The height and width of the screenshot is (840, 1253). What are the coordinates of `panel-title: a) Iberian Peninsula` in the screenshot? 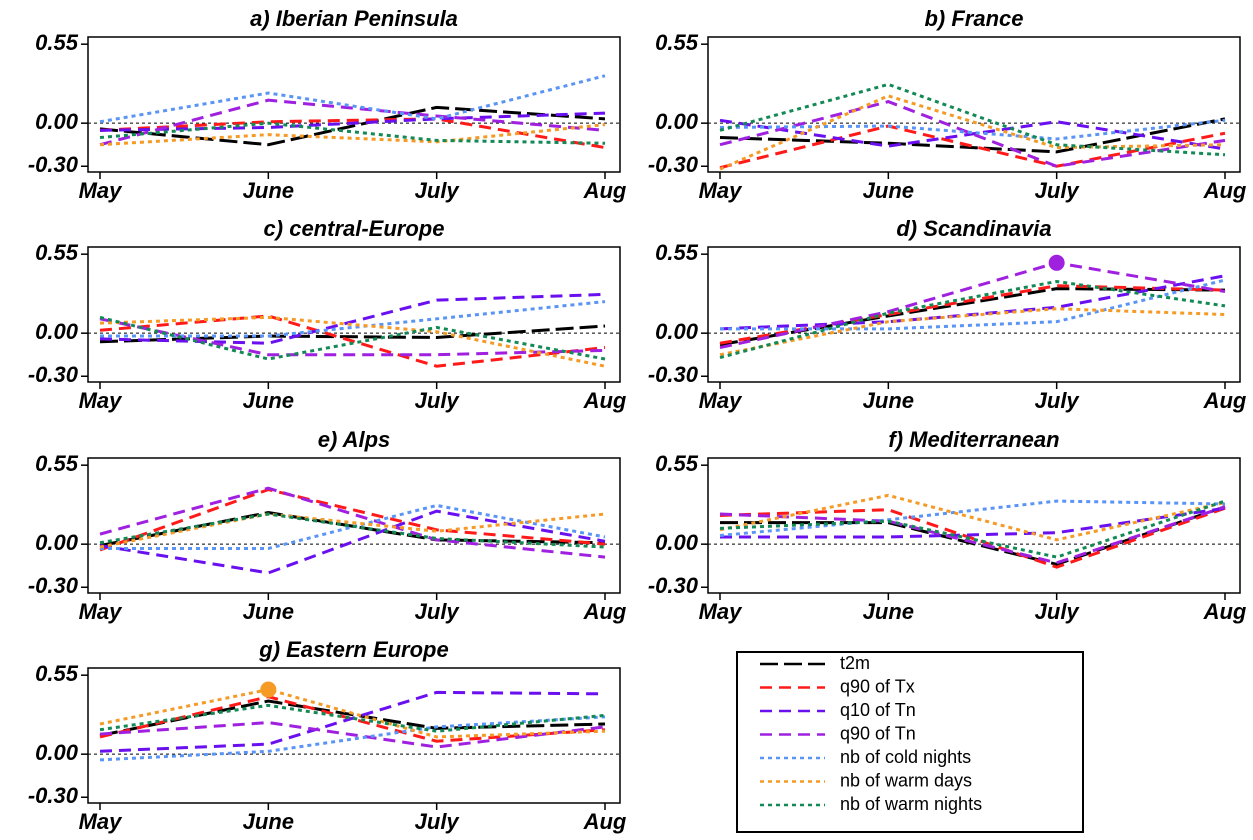 It's located at (354, 18).